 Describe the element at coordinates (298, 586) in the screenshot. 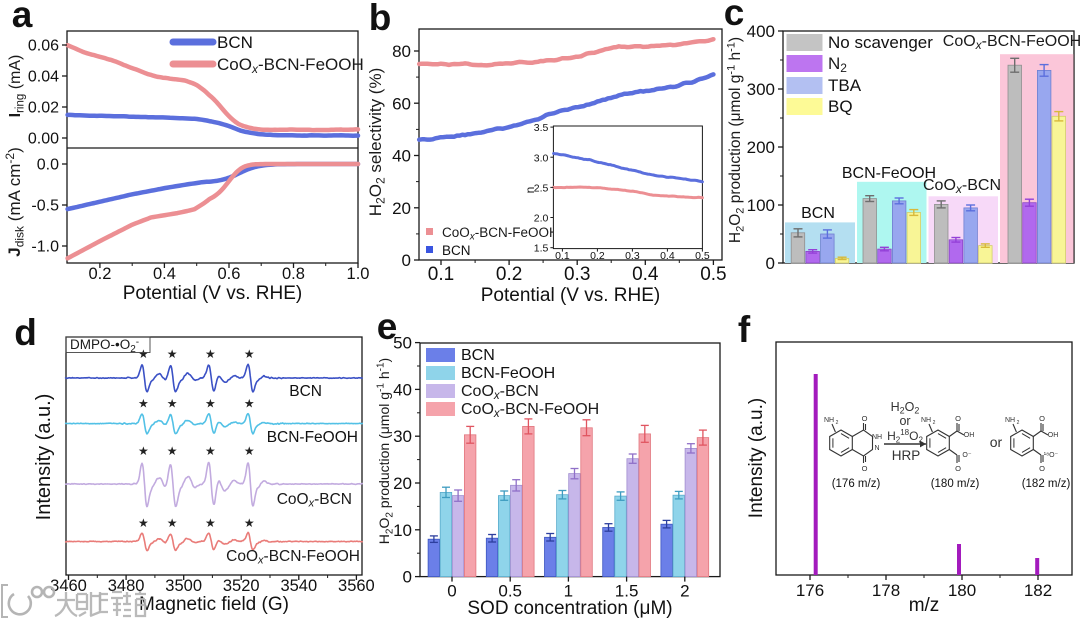

I see `svg-text: 3540` at that location.